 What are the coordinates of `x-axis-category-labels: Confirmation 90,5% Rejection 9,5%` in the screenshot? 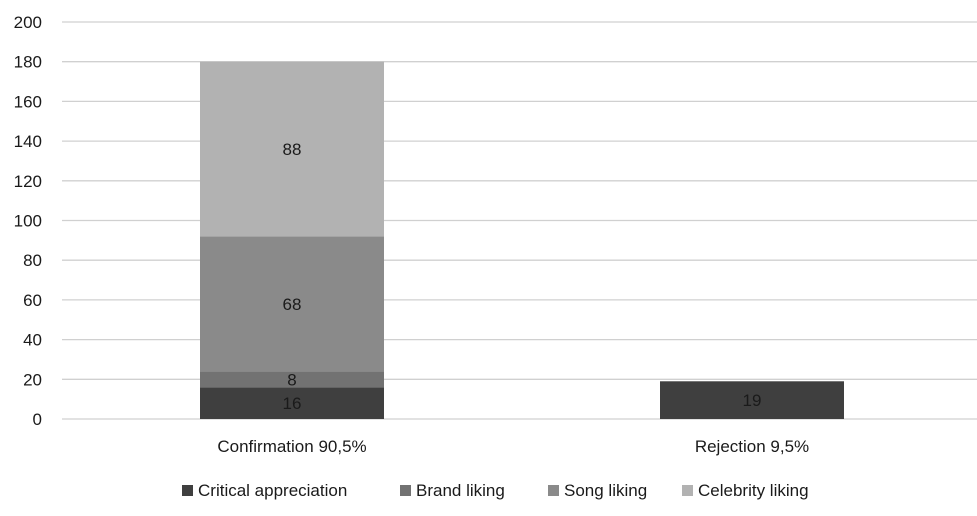 It's located at (513, 446).